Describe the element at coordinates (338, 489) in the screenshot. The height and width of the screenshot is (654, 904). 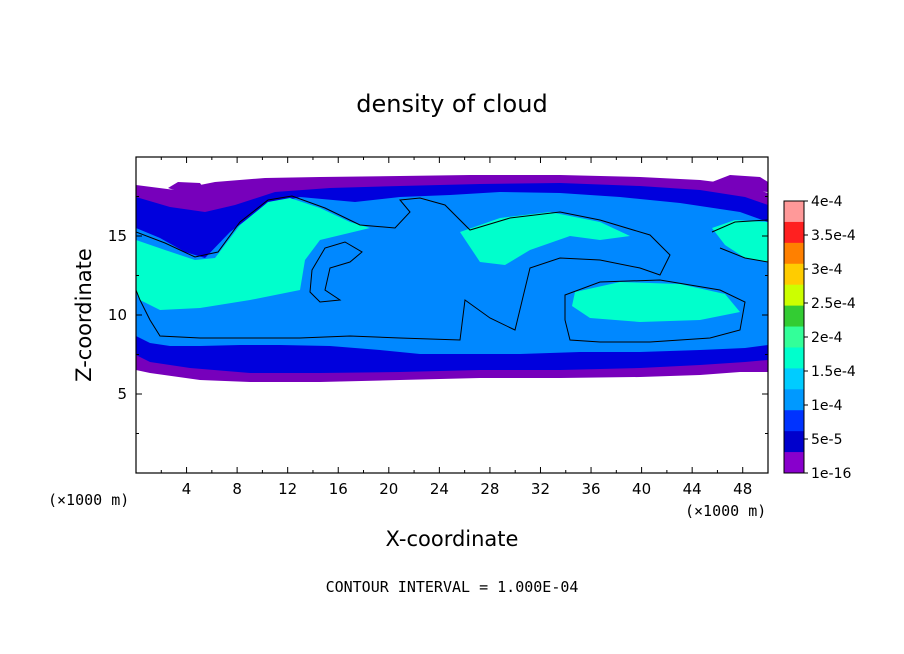
I see `x-tick-label: 16` at that location.